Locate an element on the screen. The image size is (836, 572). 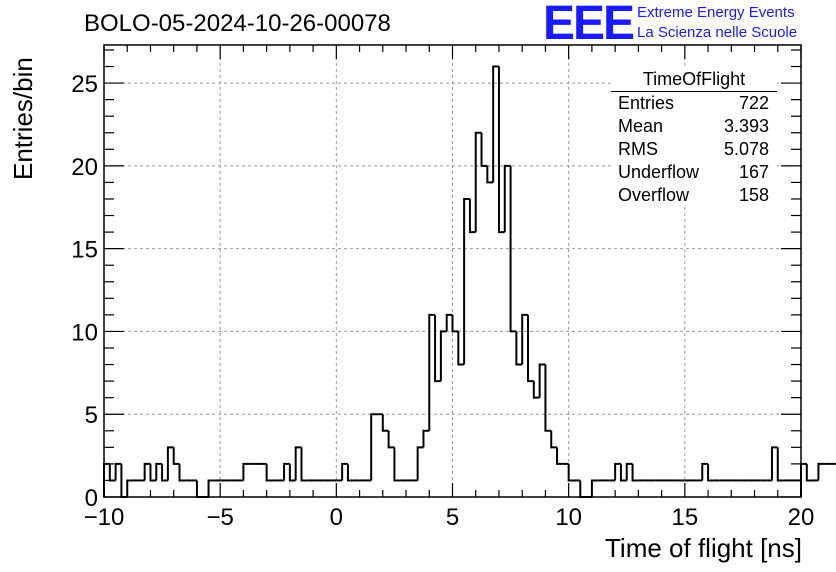
stats-row-rms: RMS 5.078 is located at coordinates (694, 149).